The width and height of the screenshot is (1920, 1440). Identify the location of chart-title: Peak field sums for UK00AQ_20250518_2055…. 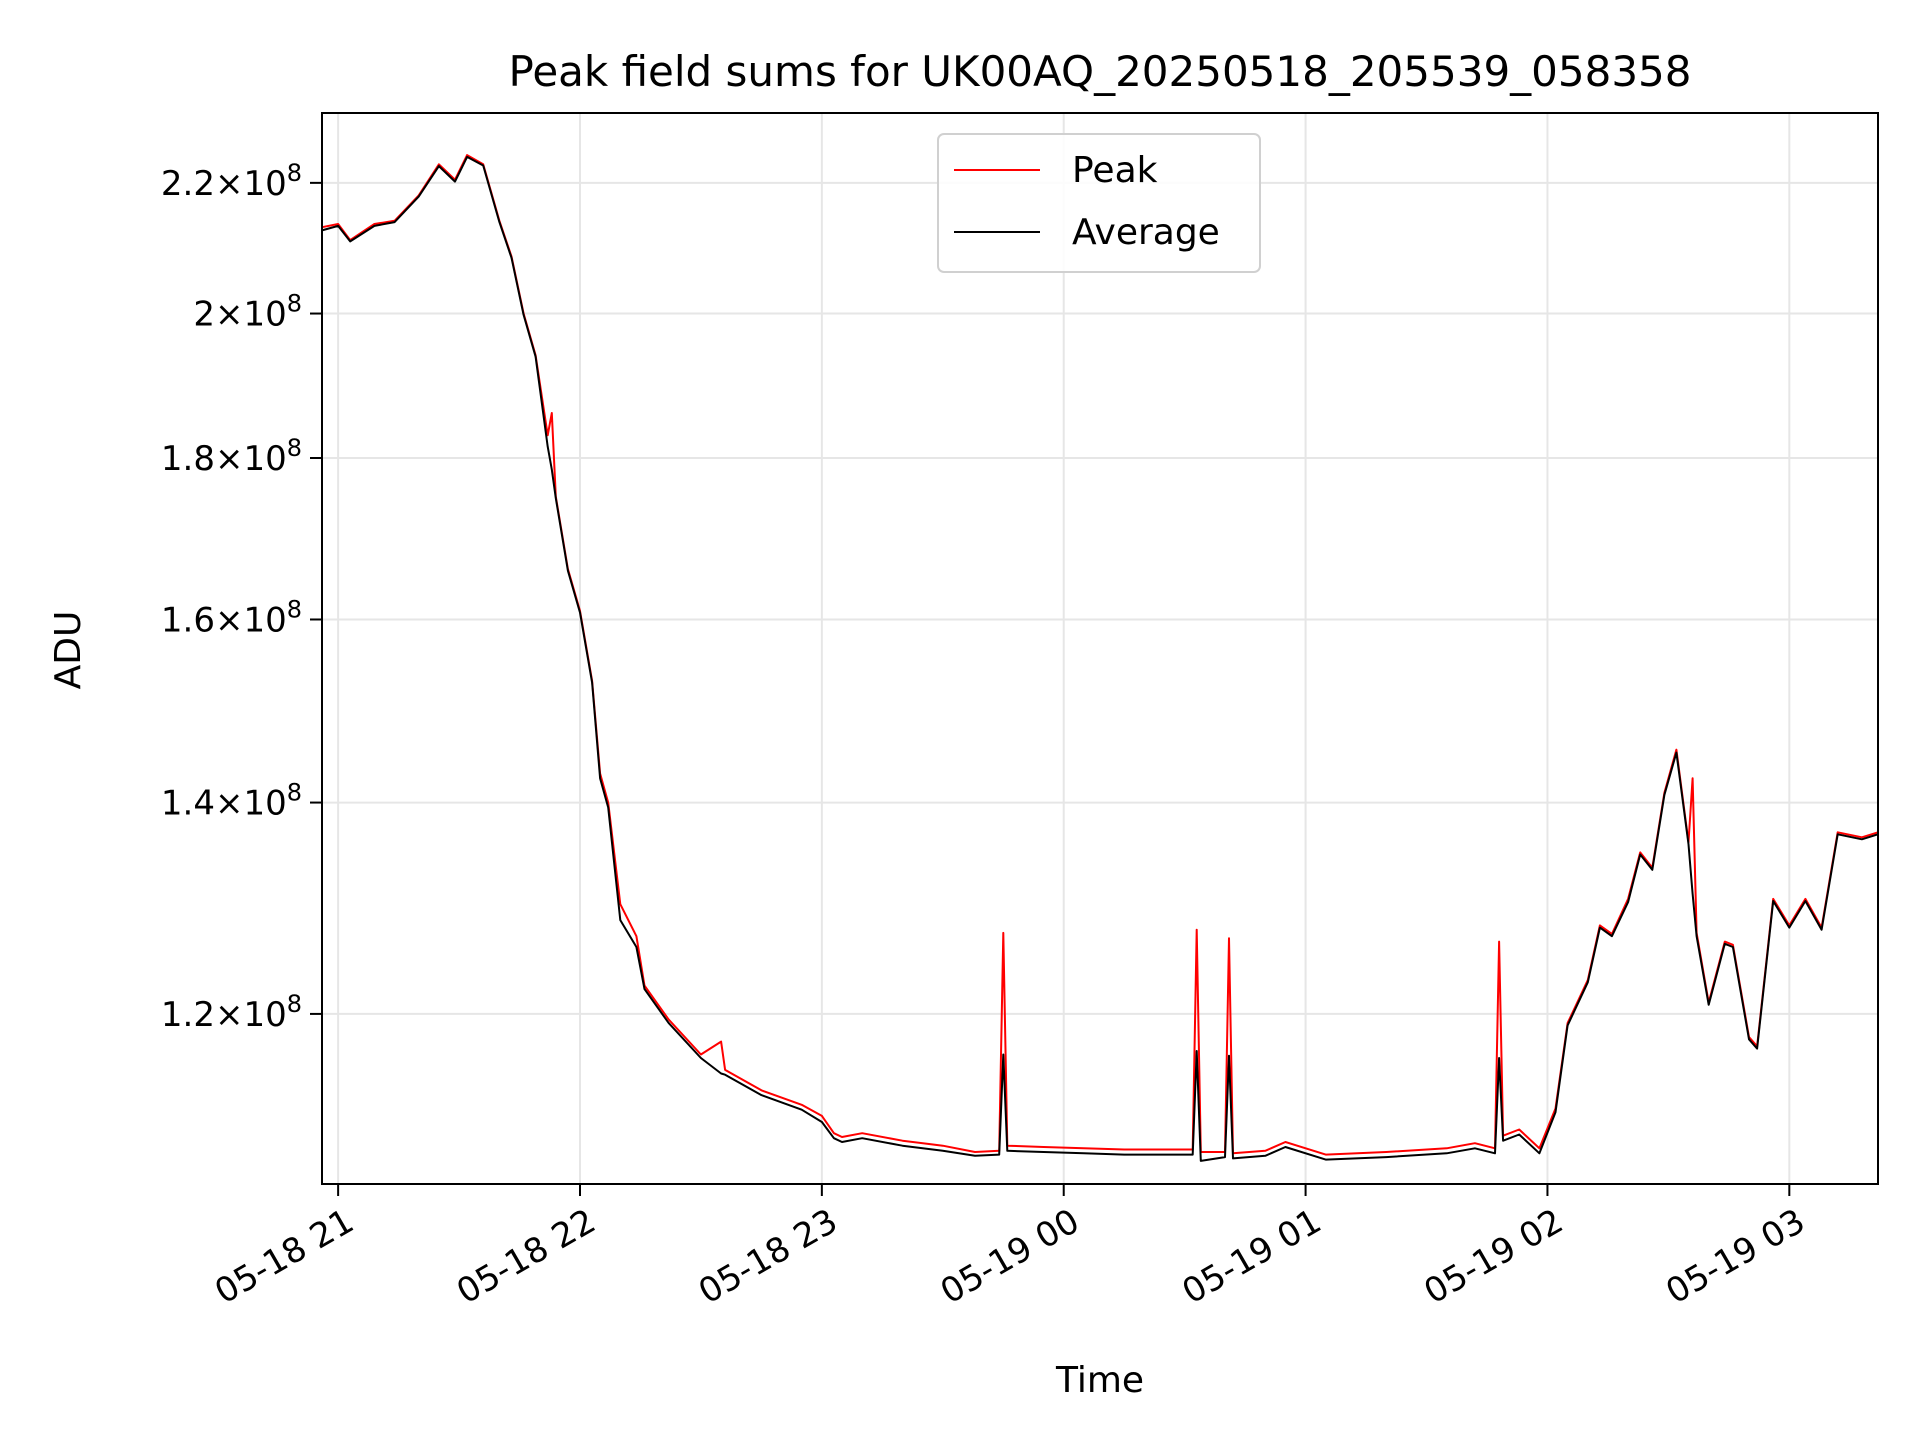
(1099, 71).